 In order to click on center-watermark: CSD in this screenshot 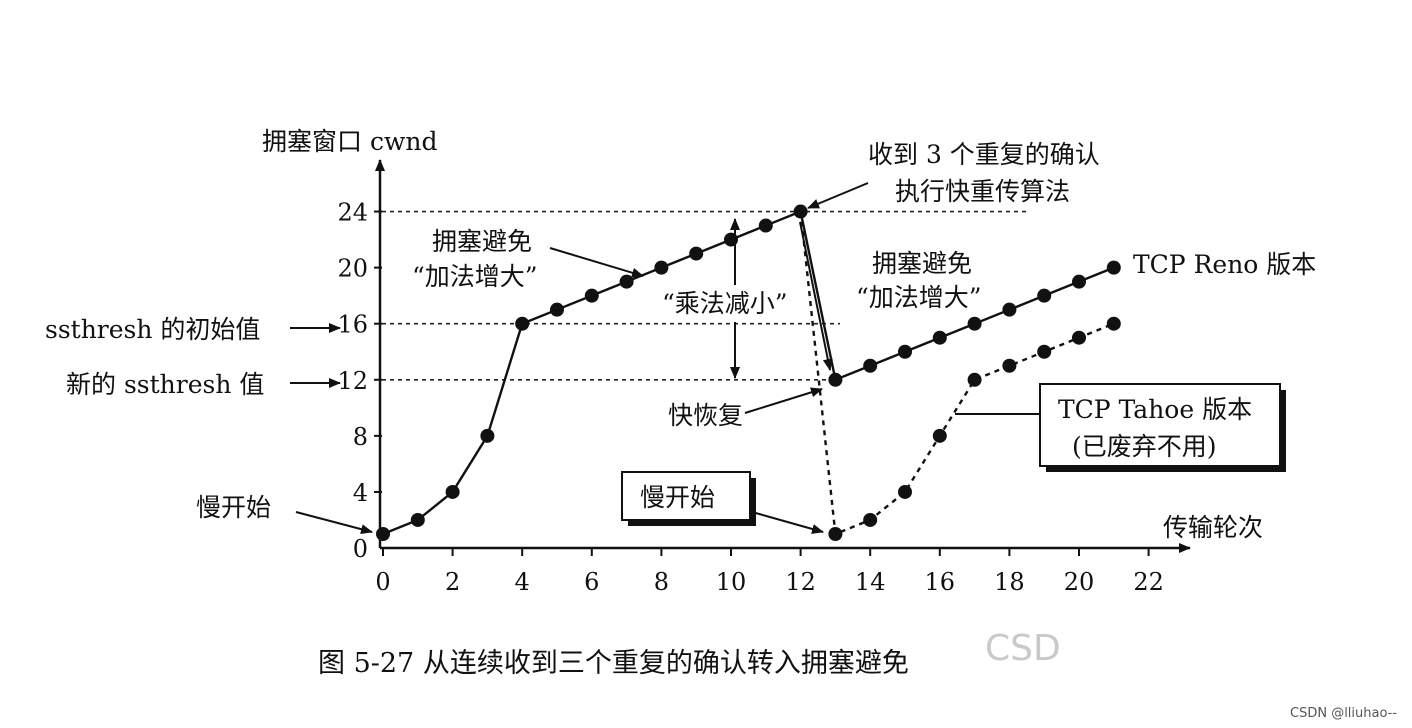, I will do `click(1023, 648)`.